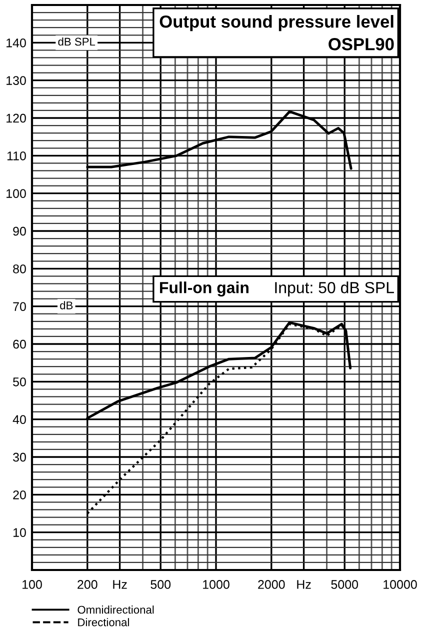  I want to click on x-tick-label: 100, so click(32, 584).